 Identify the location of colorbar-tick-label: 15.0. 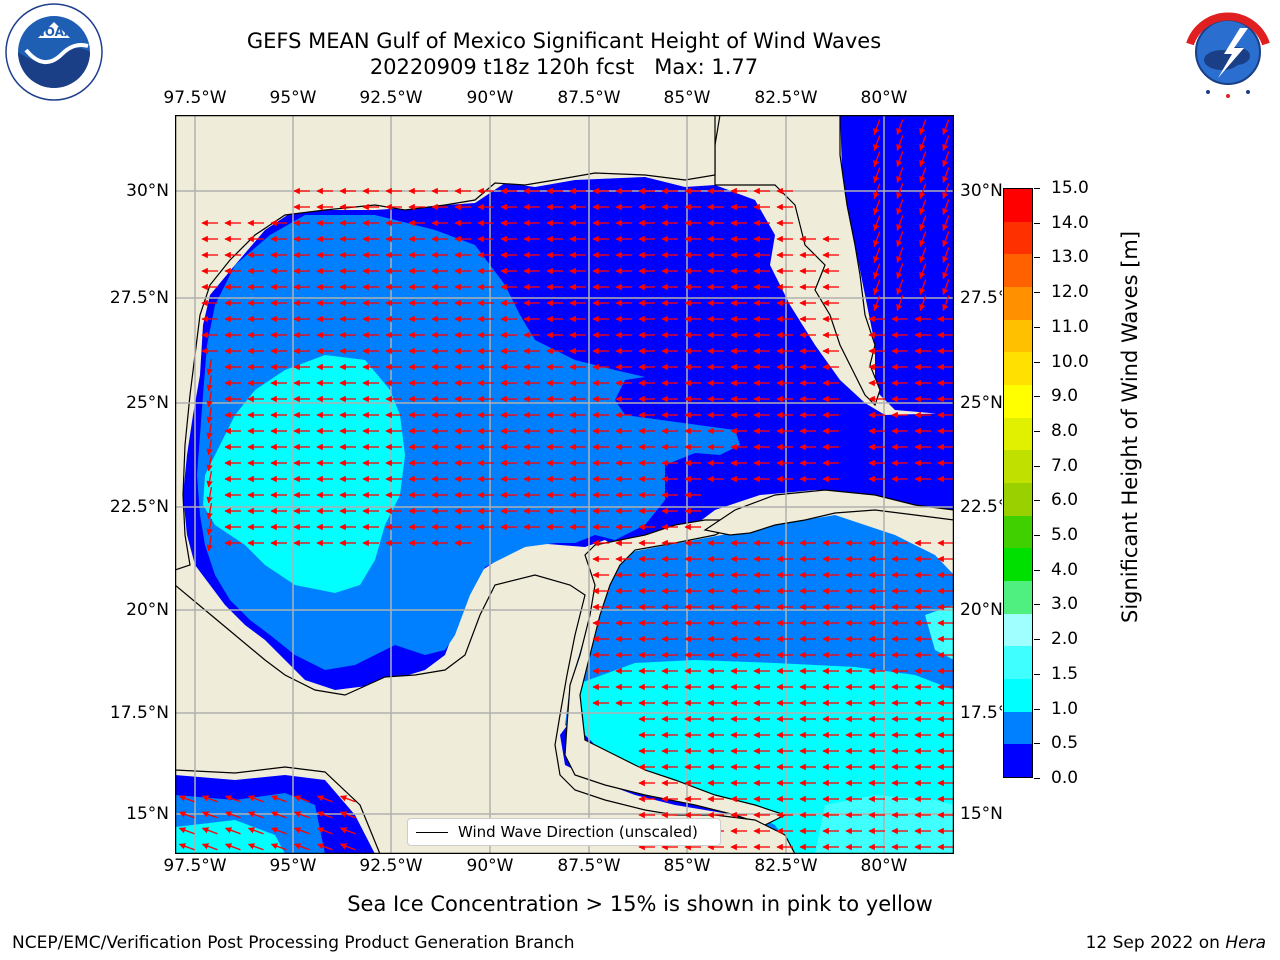
(1070, 188).